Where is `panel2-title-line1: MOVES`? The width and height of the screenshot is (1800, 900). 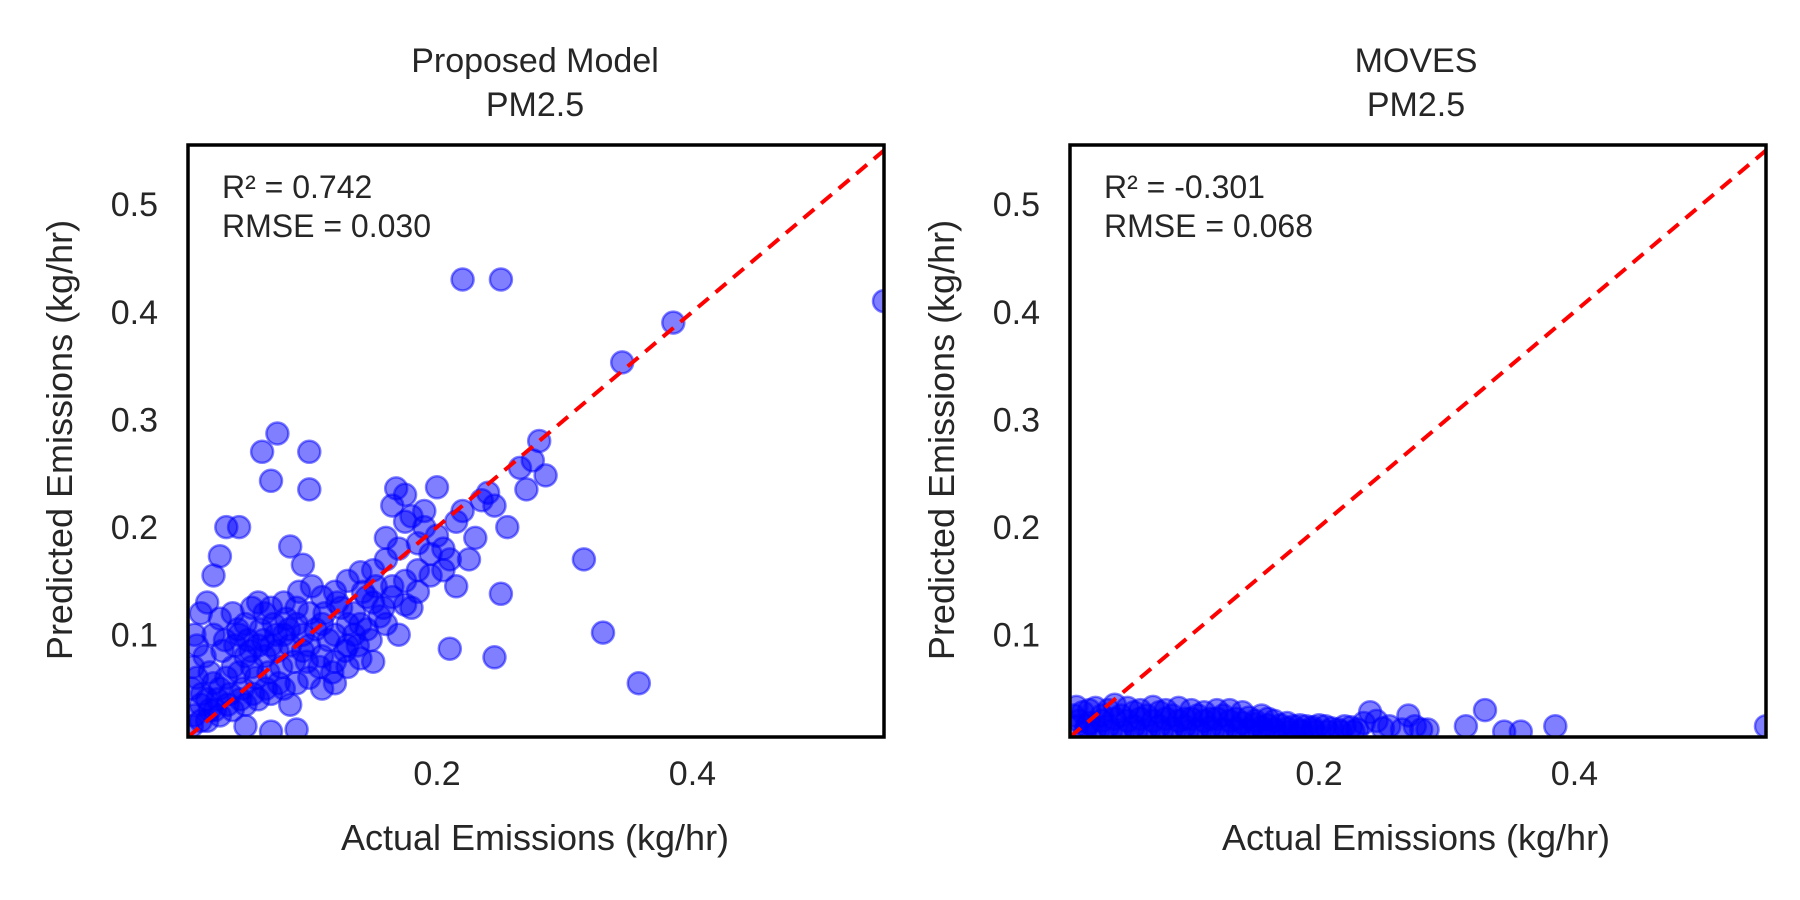 panel2-title-line1: MOVES is located at coordinates (1416, 61).